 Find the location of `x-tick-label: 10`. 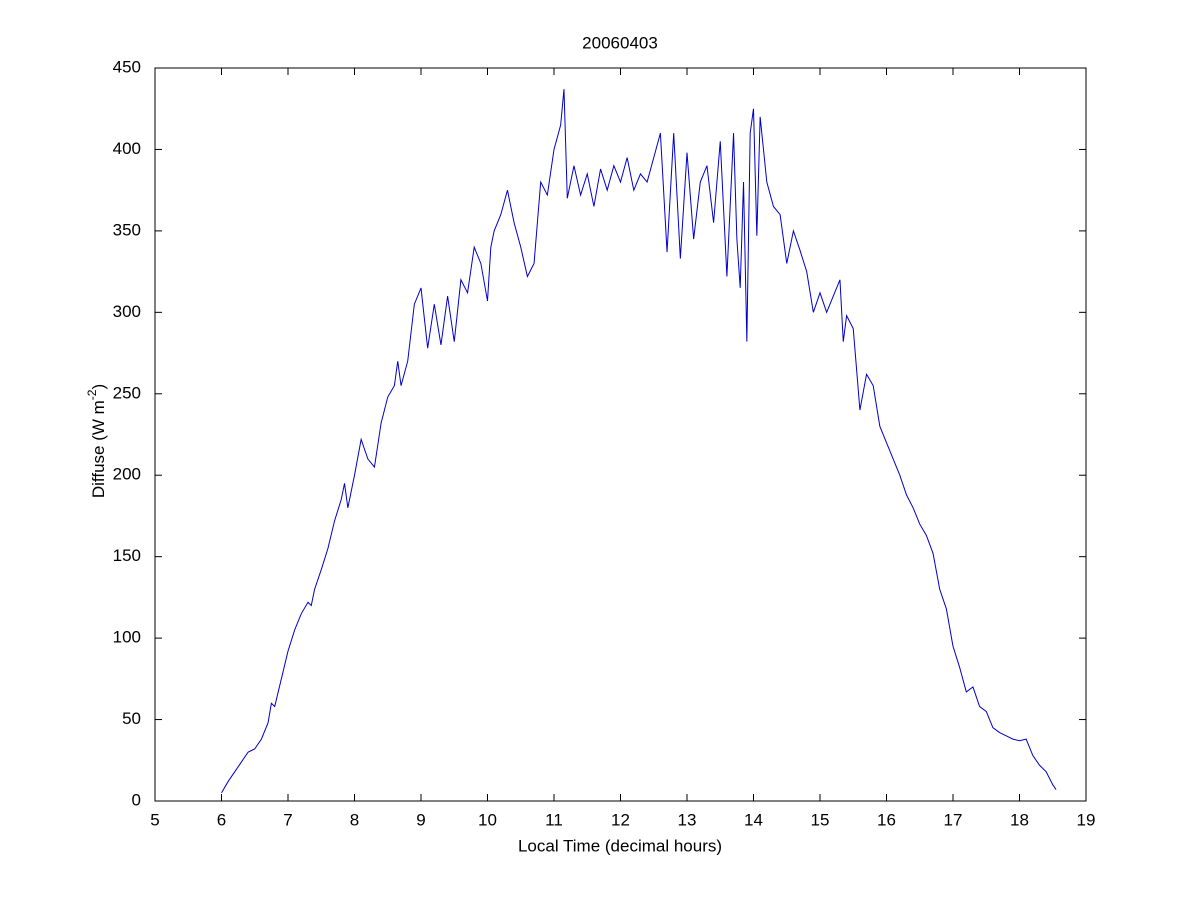

x-tick-label: 10 is located at coordinates (487, 819).